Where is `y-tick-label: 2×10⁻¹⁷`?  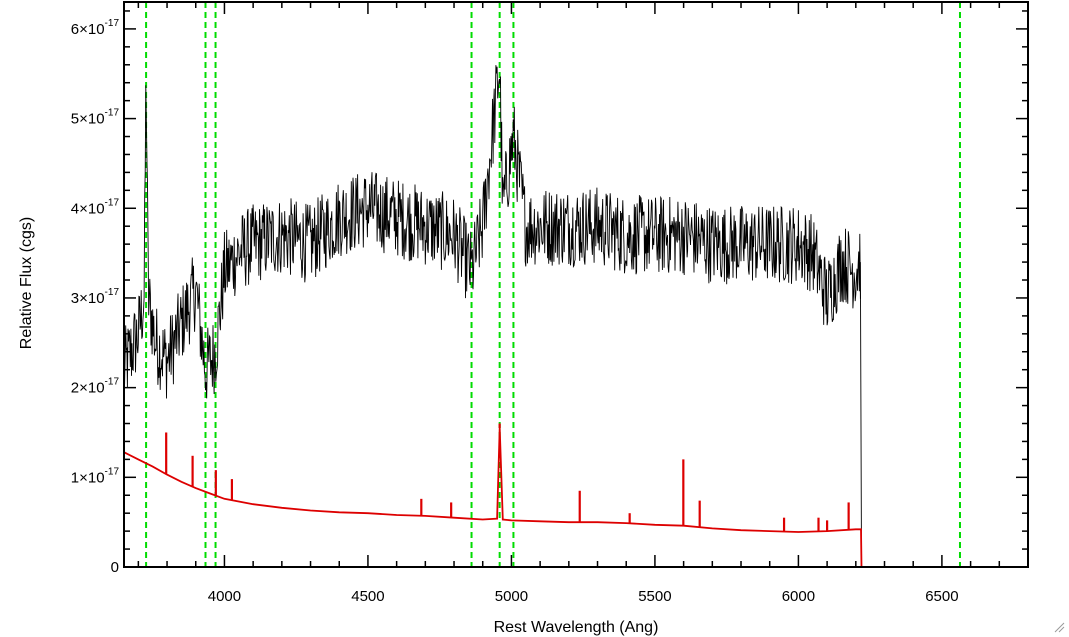
y-tick-label: 2×10⁻¹⁷ is located at coordinates (95, 387).